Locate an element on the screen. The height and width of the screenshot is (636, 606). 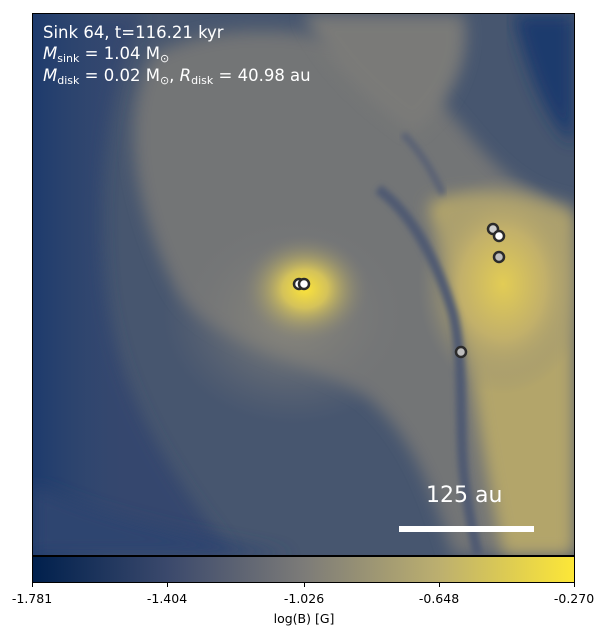
colorbar-tick-label: -1.026 is located at coordinates (304, 598).